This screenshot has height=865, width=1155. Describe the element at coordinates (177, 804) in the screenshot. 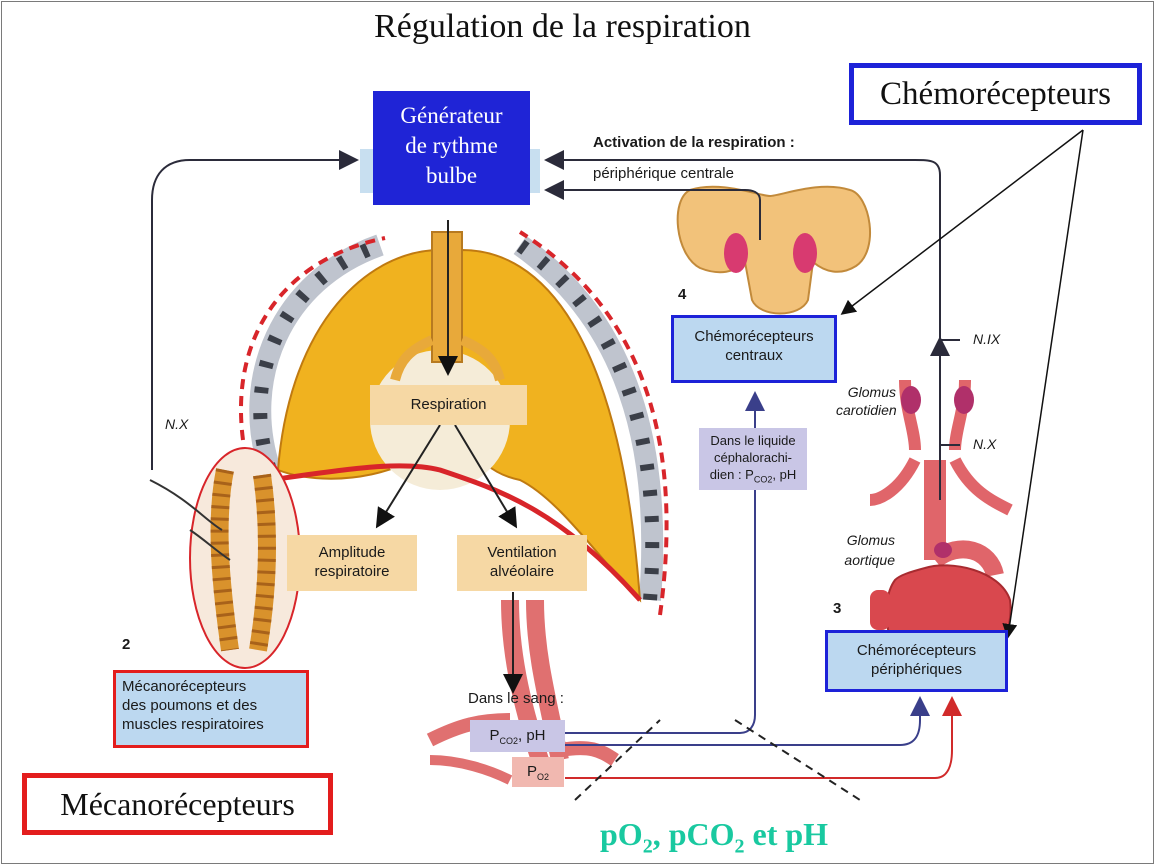

I see `mechanoreceptors-title: Mécanorécepteurs` at that location.